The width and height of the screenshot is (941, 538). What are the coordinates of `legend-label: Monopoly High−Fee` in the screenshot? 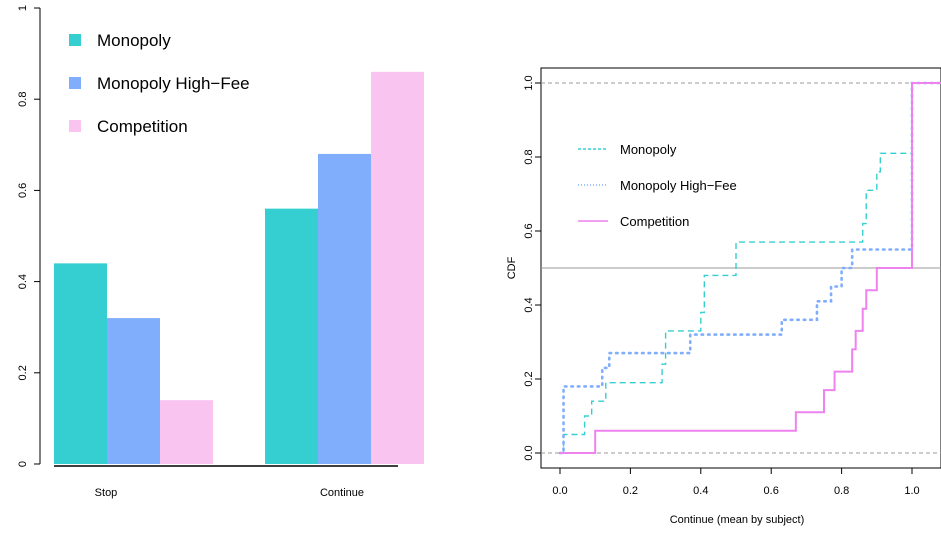 It's located at (173, 83).